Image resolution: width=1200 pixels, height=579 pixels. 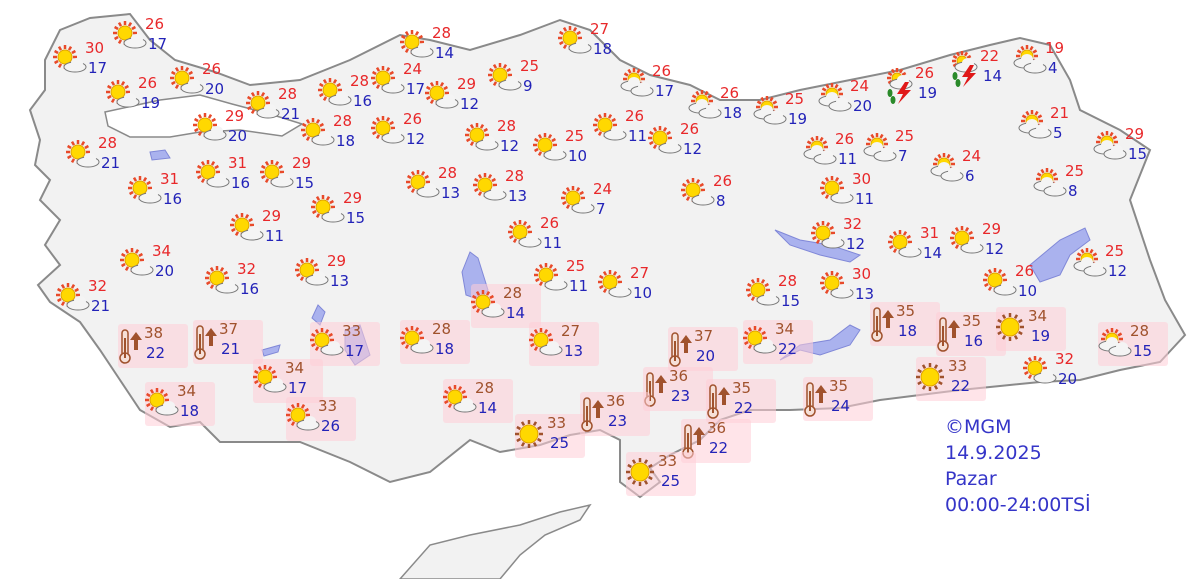 What do you see at coordinates (818, 246) in the screenshot?
I see `lake-keban` at bounding box center [818, 246].